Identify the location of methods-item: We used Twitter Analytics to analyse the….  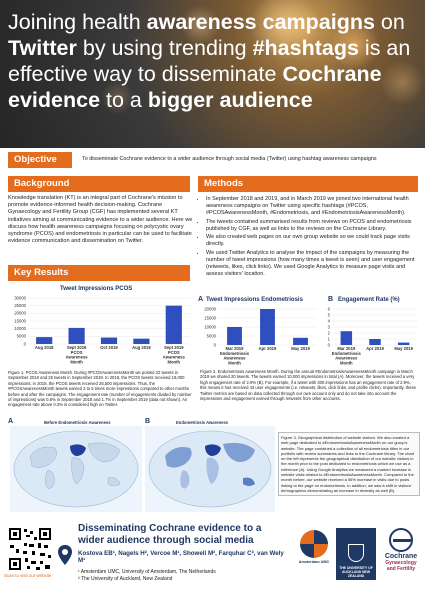
(312, 264).